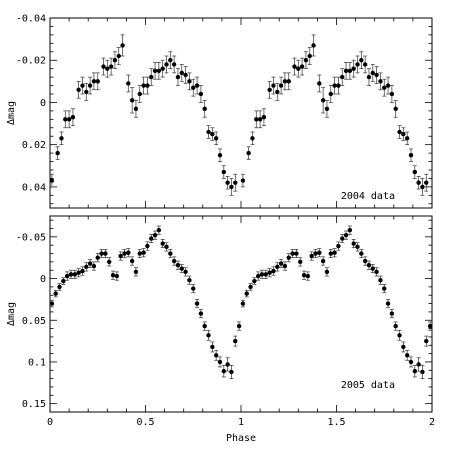  Describe the element at coordinates (43, 103) in the screenshot. I see `panel-2004-y-tick-label: 0` at that location.